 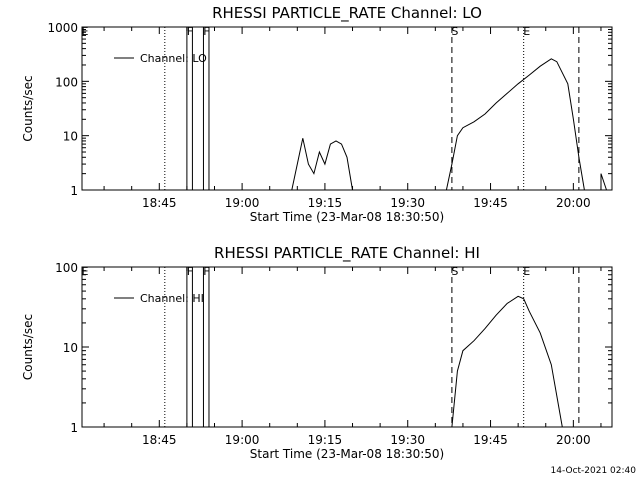 I want to click on footer-timestamp: 14-Oct-2021 02:40, so click(x=593, y=471).